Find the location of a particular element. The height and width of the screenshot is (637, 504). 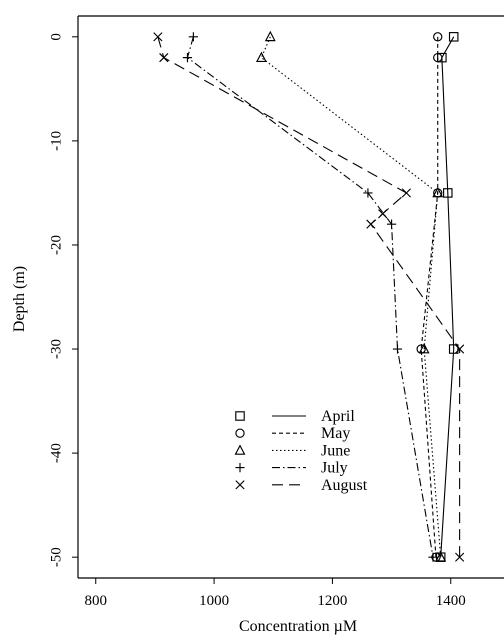

legend-label-april: April is located at coordinates (338, 416).